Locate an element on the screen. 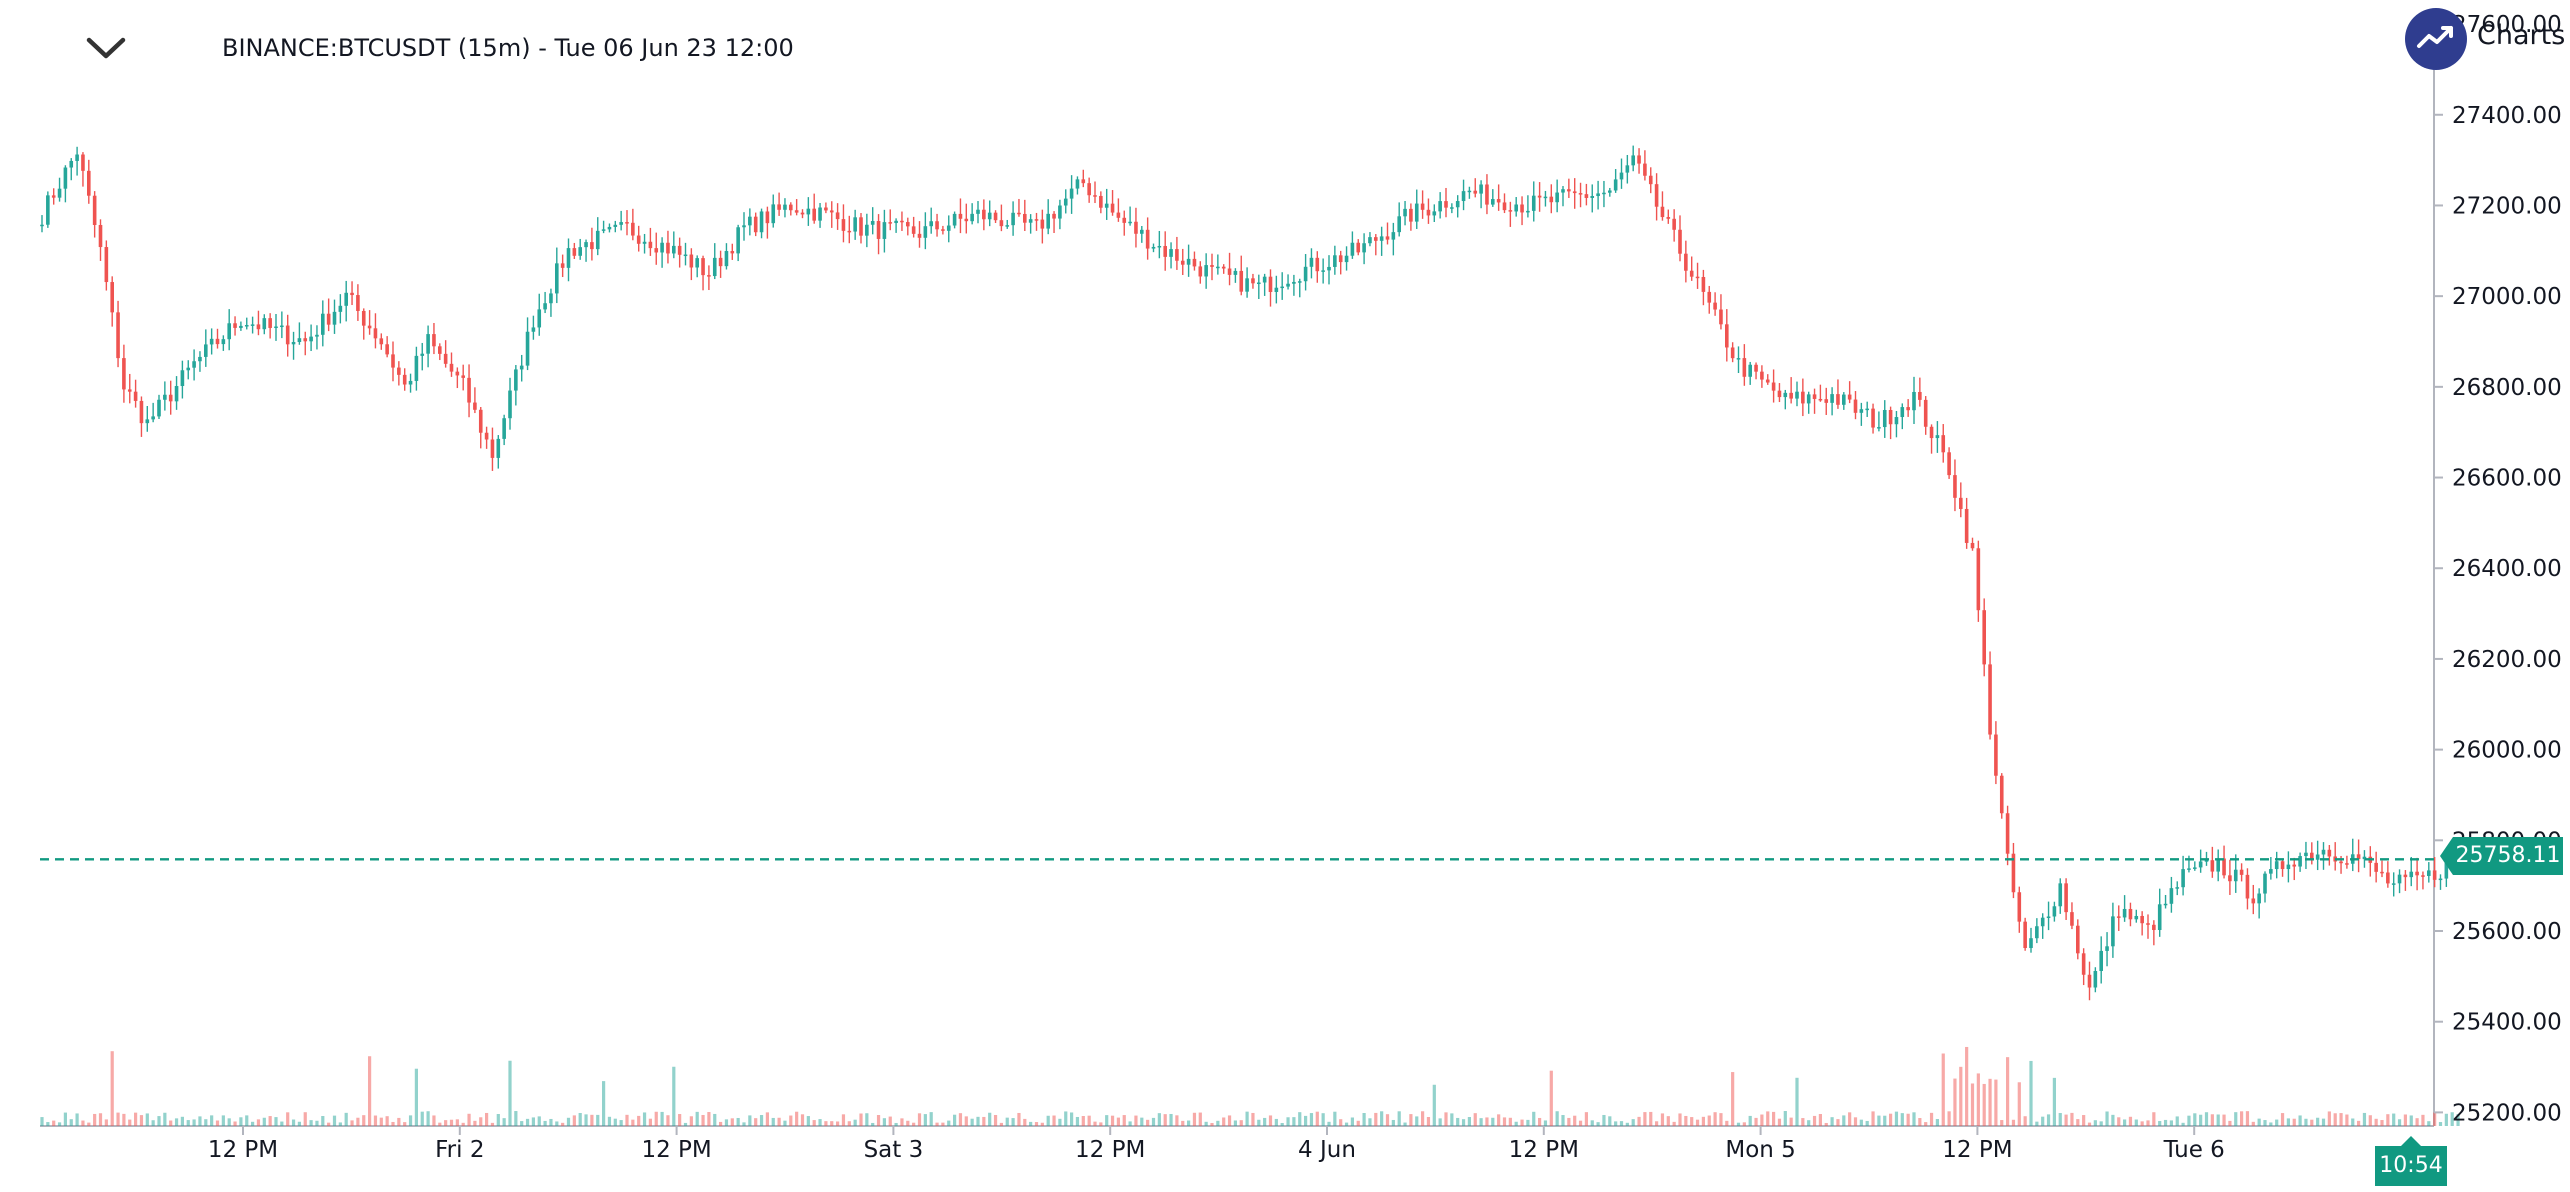  chevron-down-icon is located at coordinates (106, 49).